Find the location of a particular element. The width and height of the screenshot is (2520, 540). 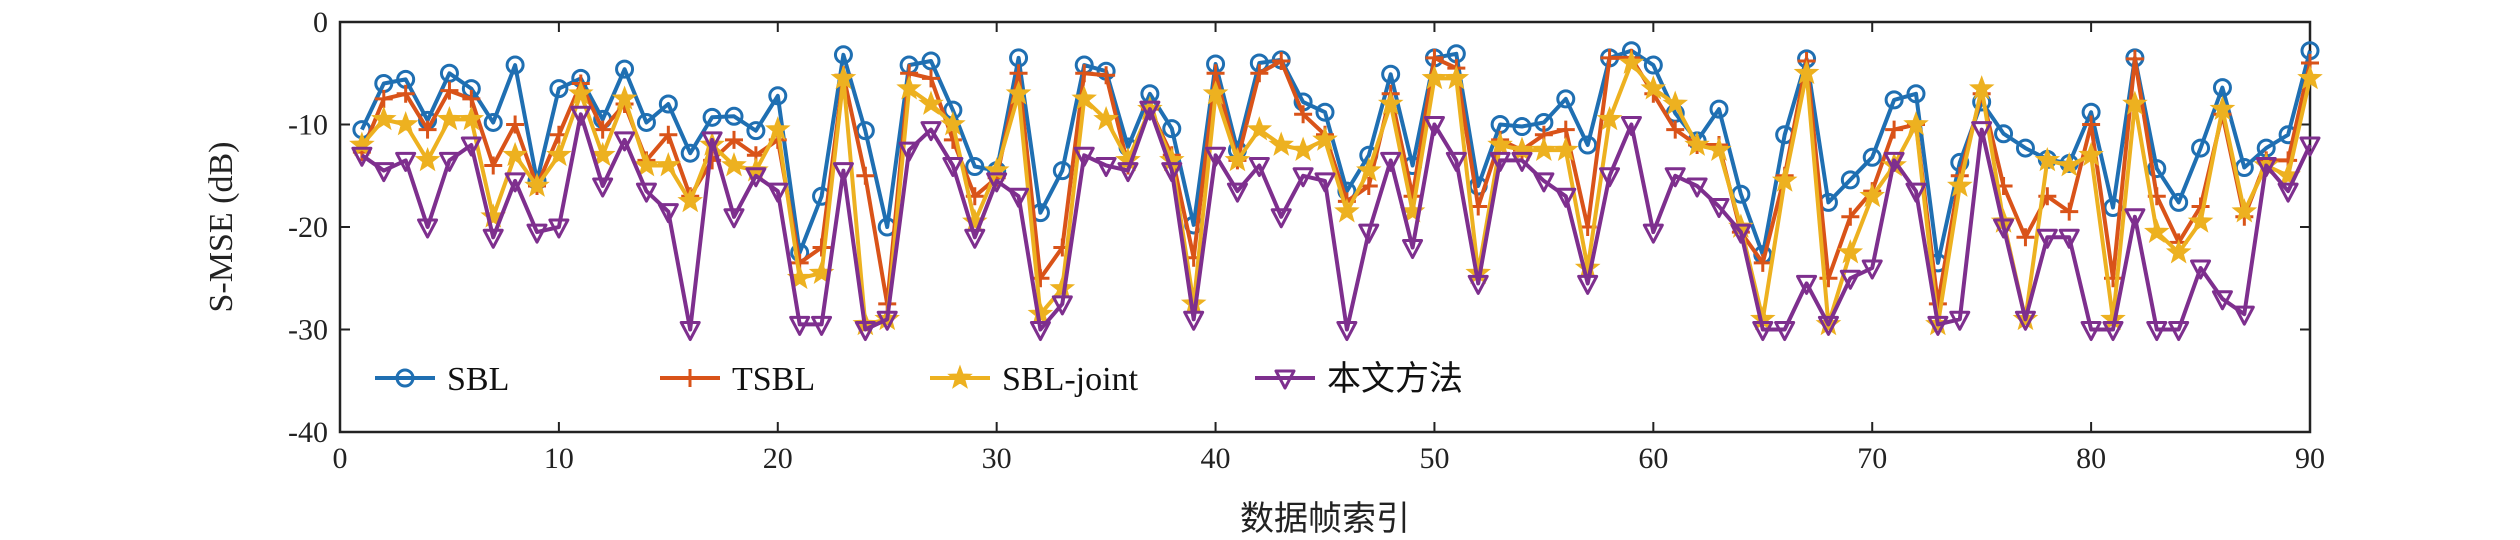

legend-entry-3: SBL-joint is located at coordinates (1034, 379).